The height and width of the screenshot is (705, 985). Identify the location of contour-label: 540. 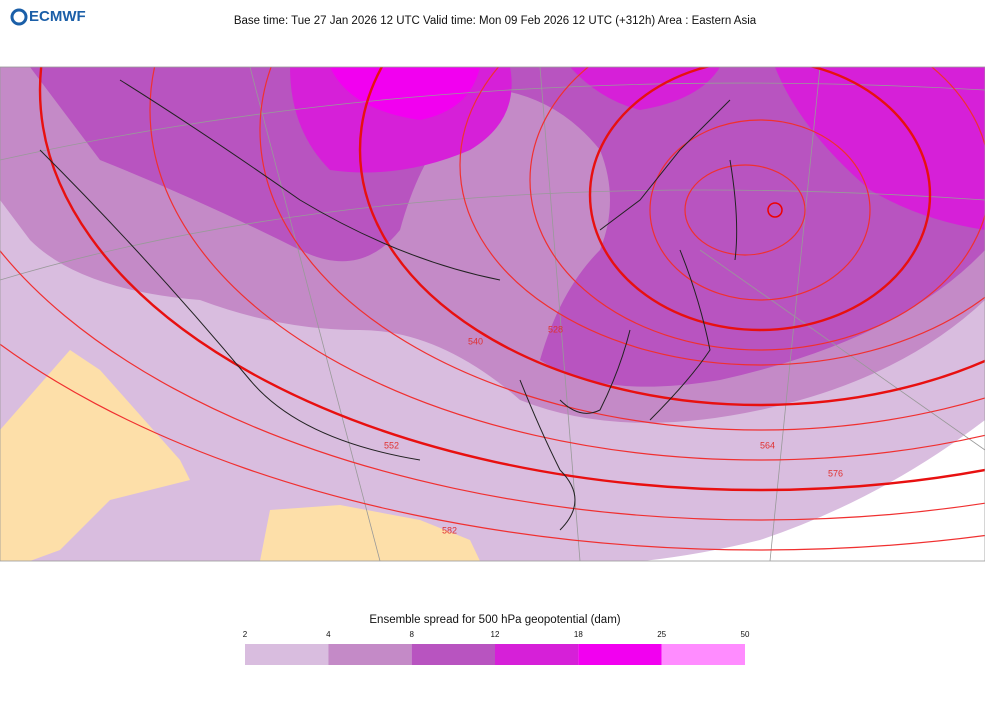
(475, 341).